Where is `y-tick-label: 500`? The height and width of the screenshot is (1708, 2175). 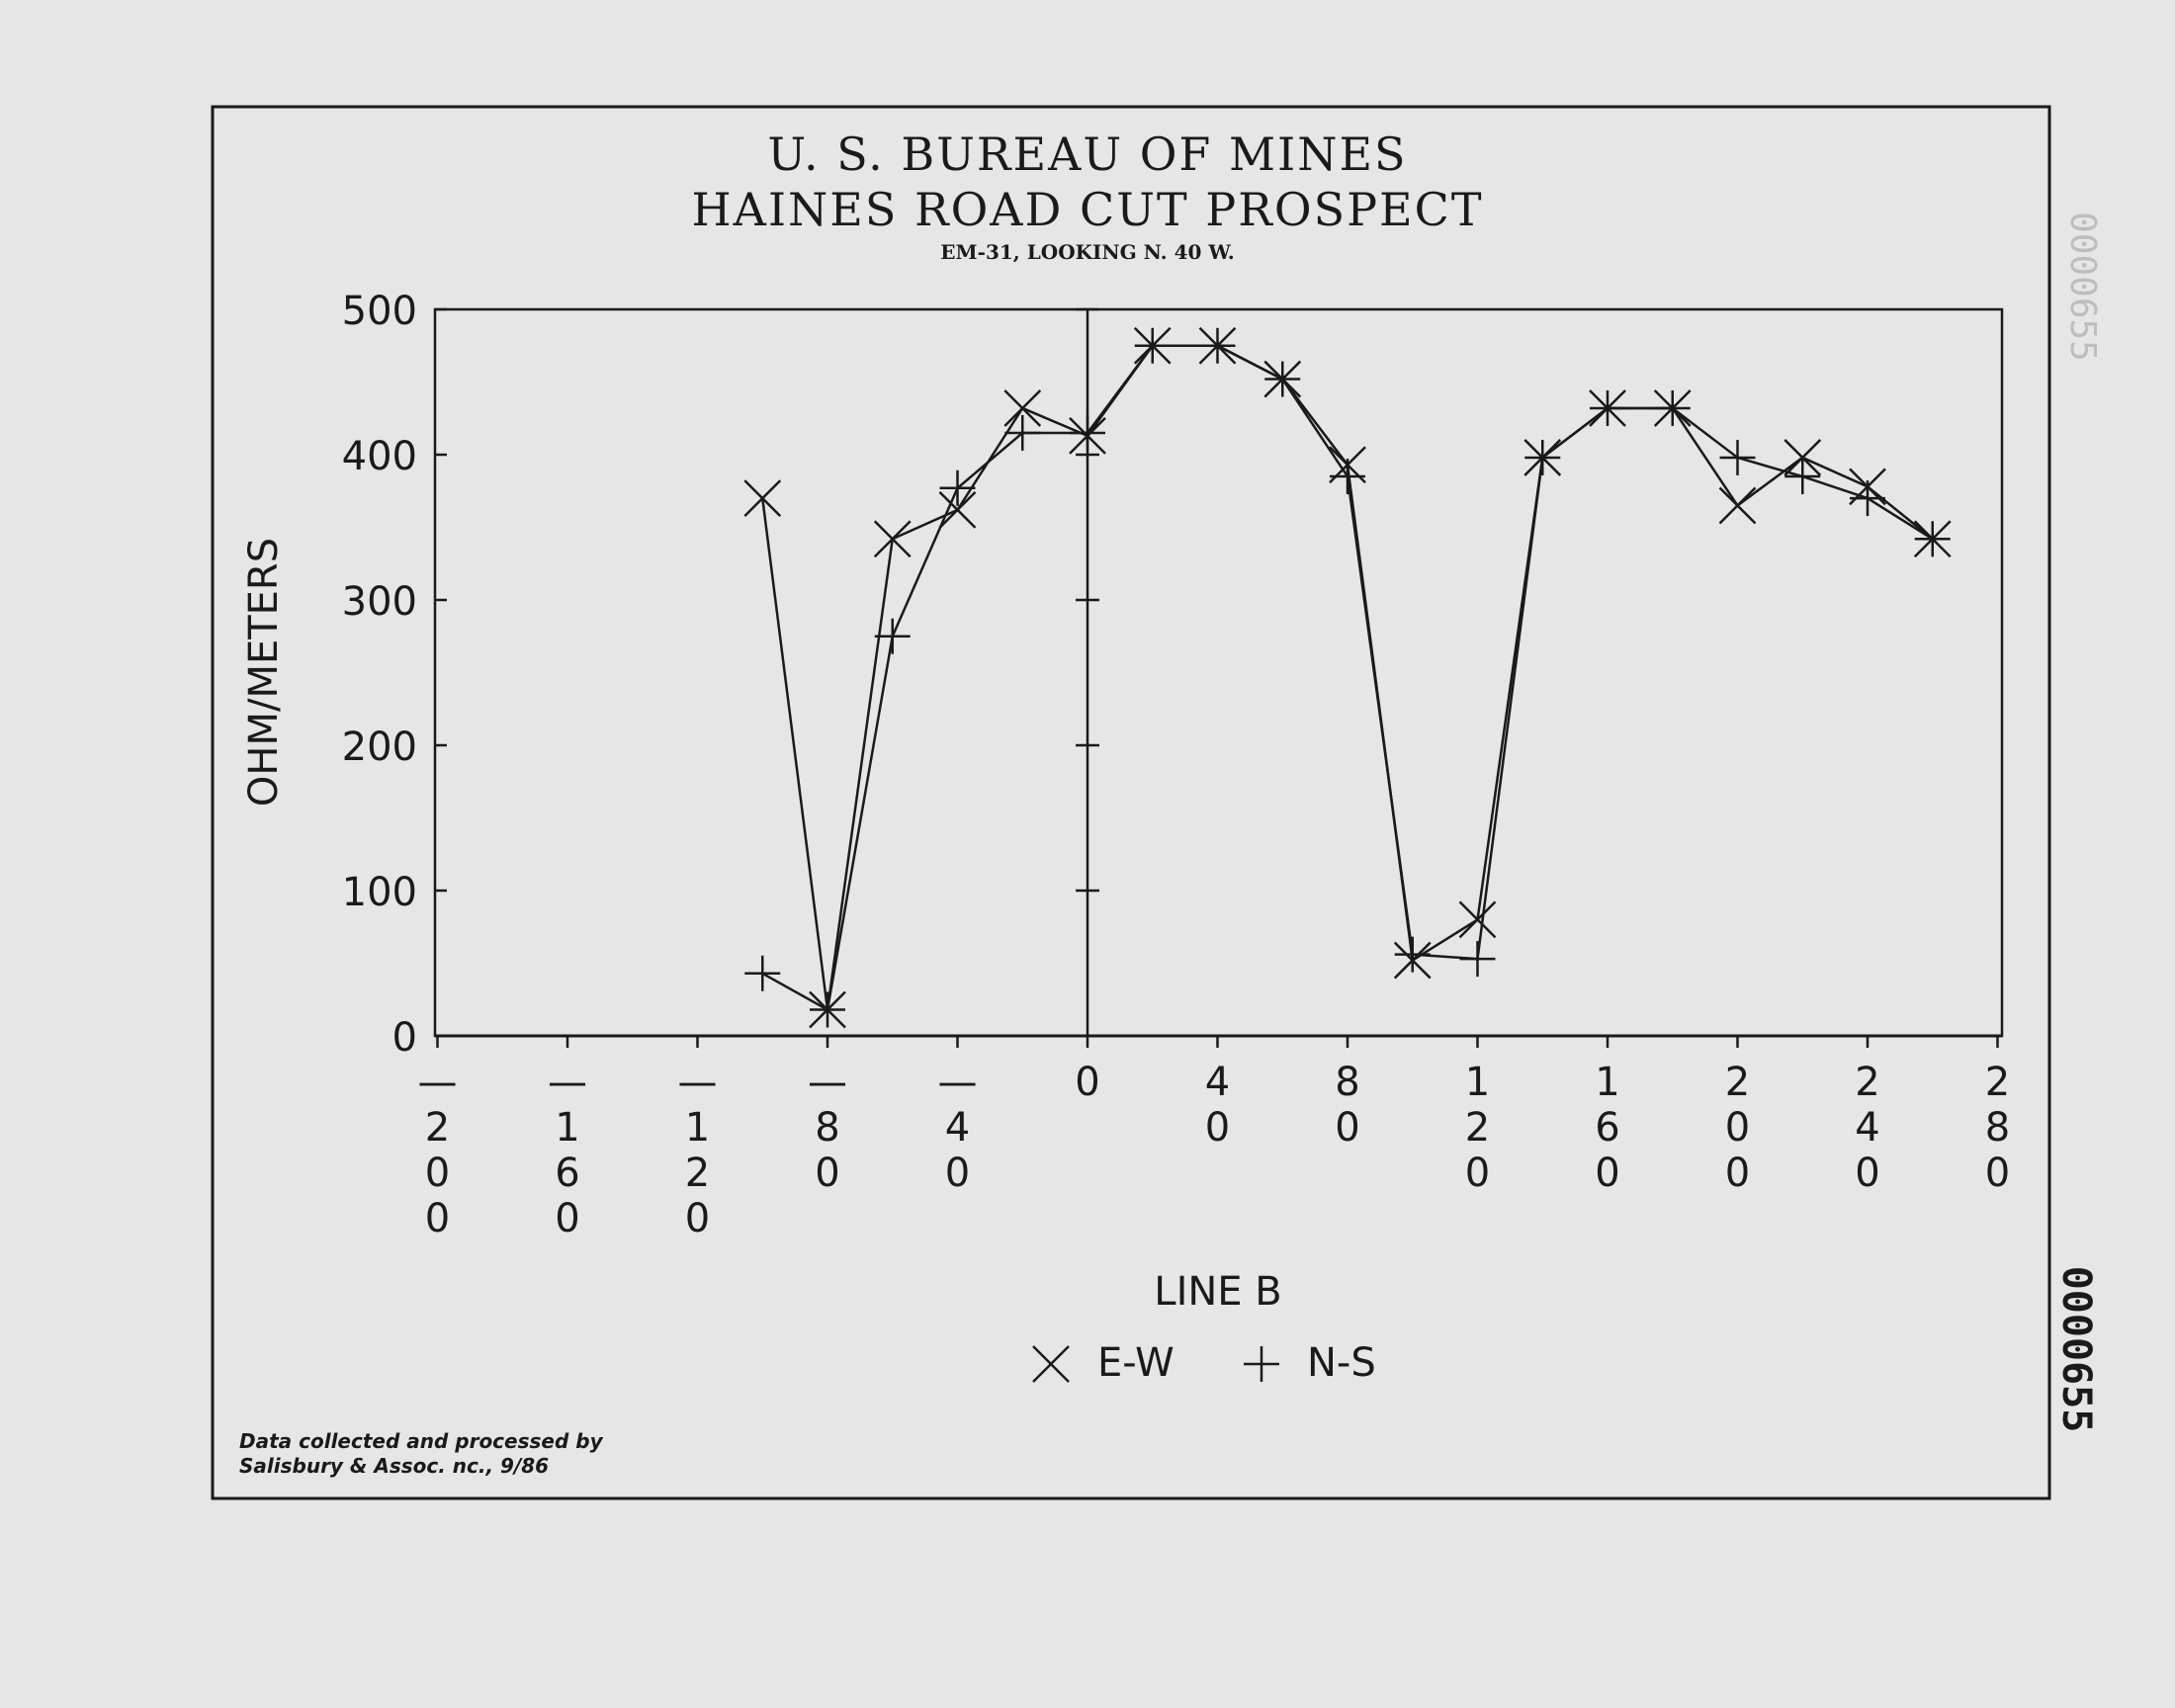 y-tick-label: 500 is located at coordinates (380, 311).